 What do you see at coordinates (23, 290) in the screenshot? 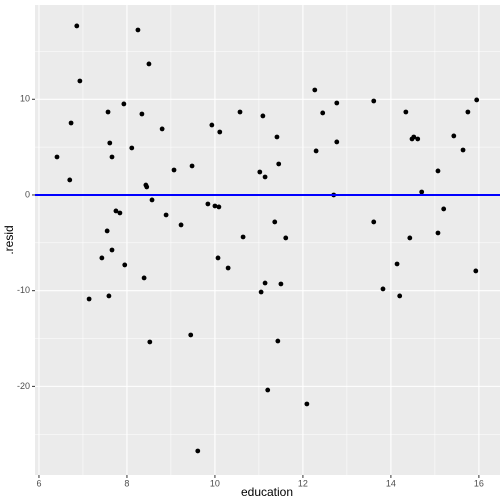
I see `y-tick-label: -10` at bounding box center [23, 290].